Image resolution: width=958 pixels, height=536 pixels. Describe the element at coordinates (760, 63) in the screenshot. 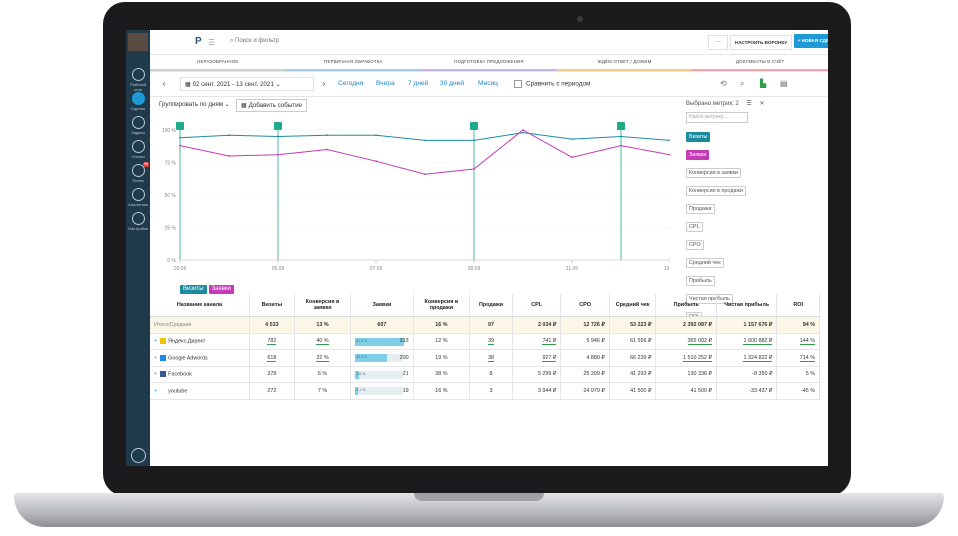

I see `stage-tab: ДОКУМЕНТЫ И СЧЁТ` at that location.